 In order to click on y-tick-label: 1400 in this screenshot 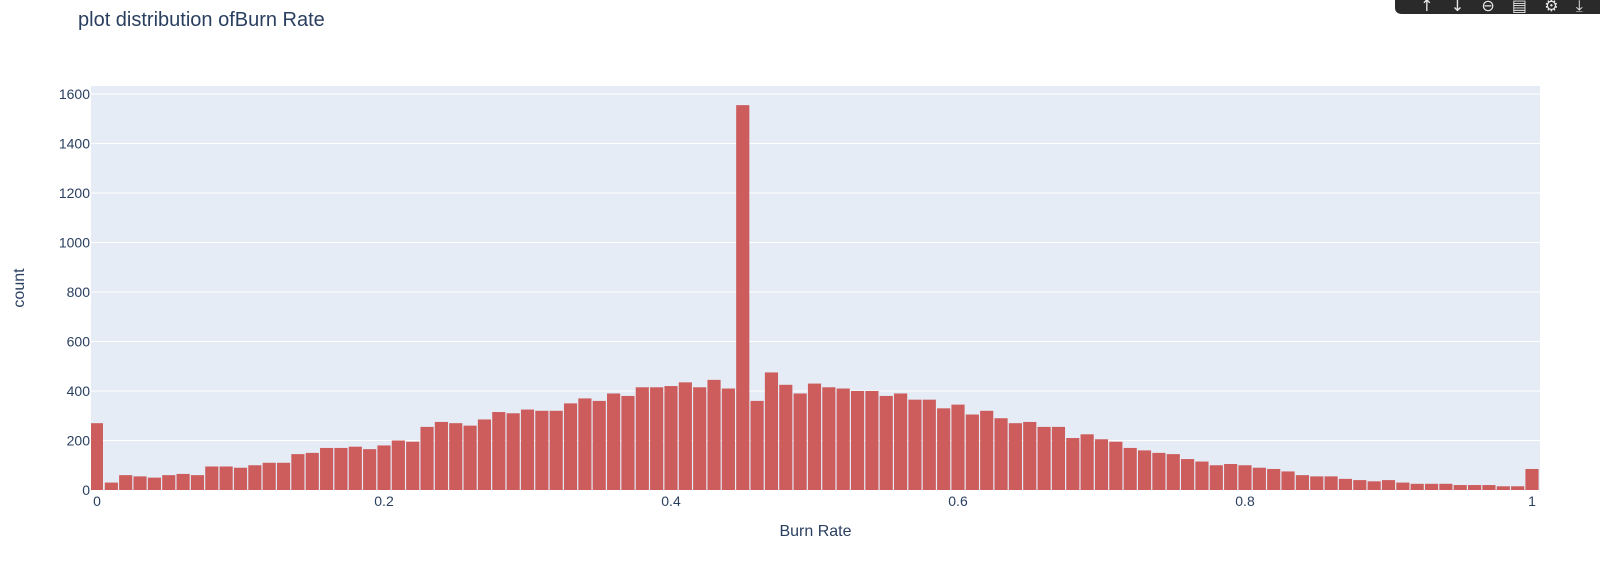, I will do `click(74, 144)`.